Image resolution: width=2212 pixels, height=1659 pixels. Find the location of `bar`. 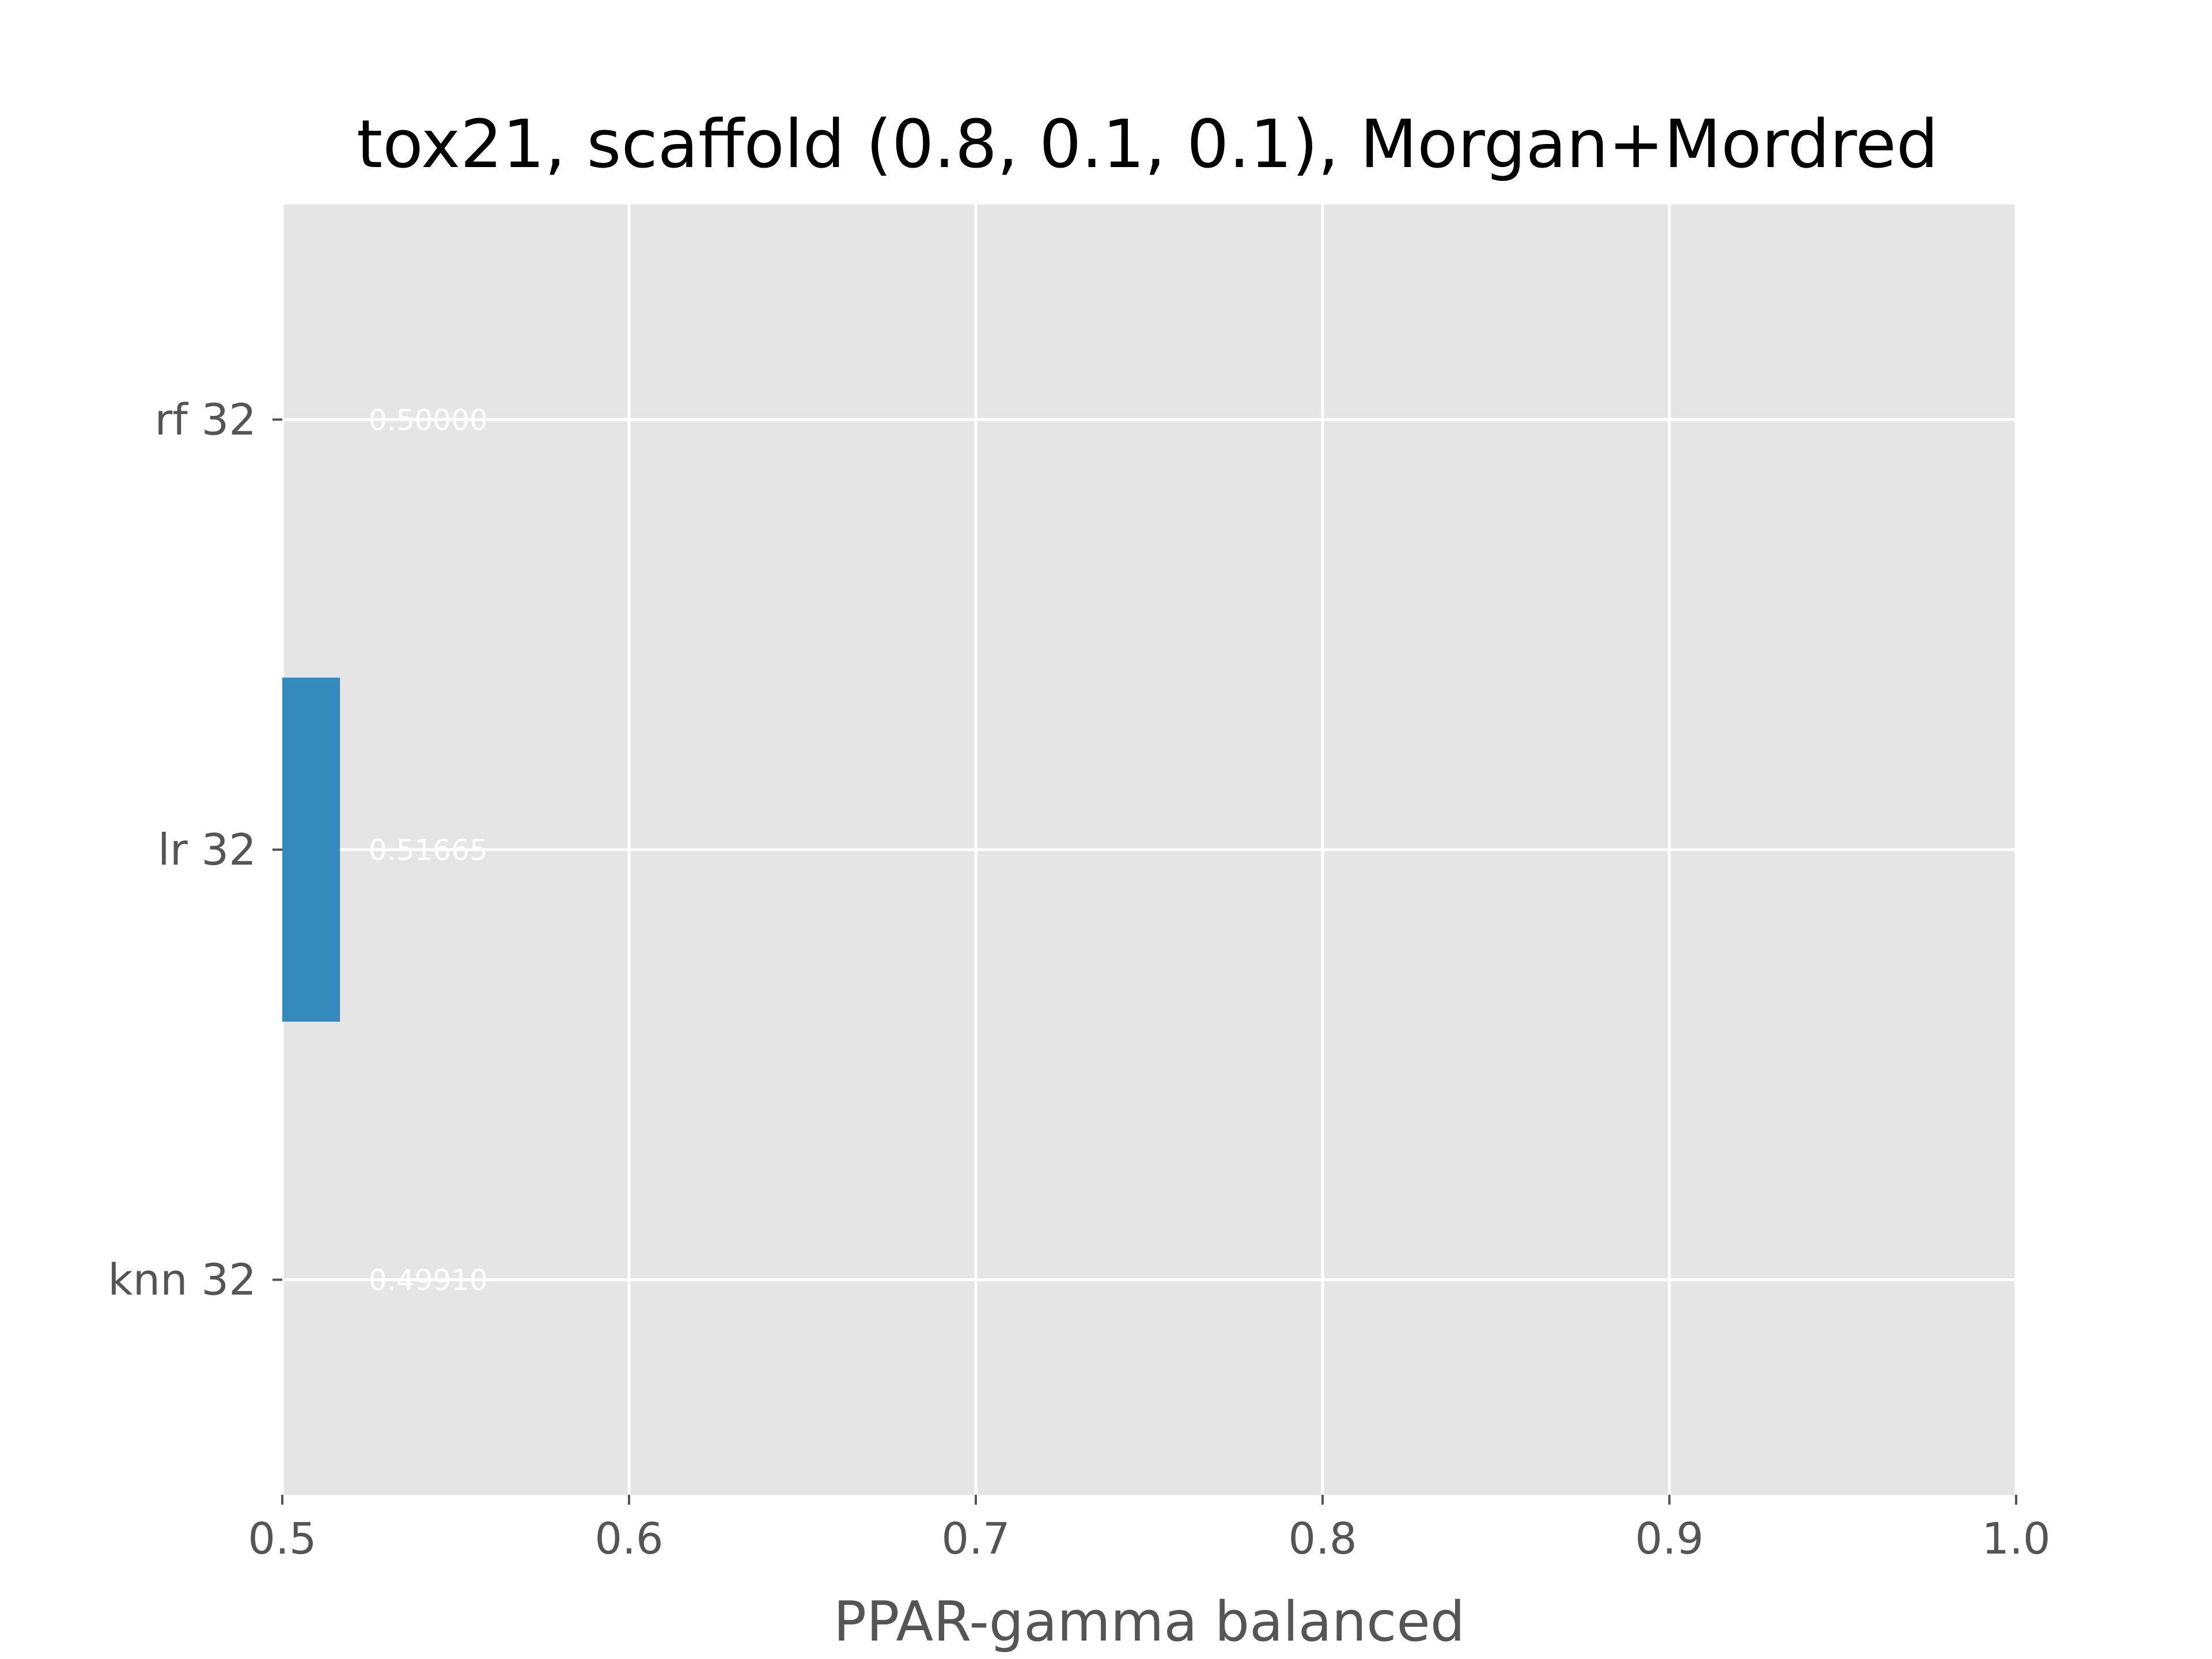

bar is located at coordinates (311, 849).